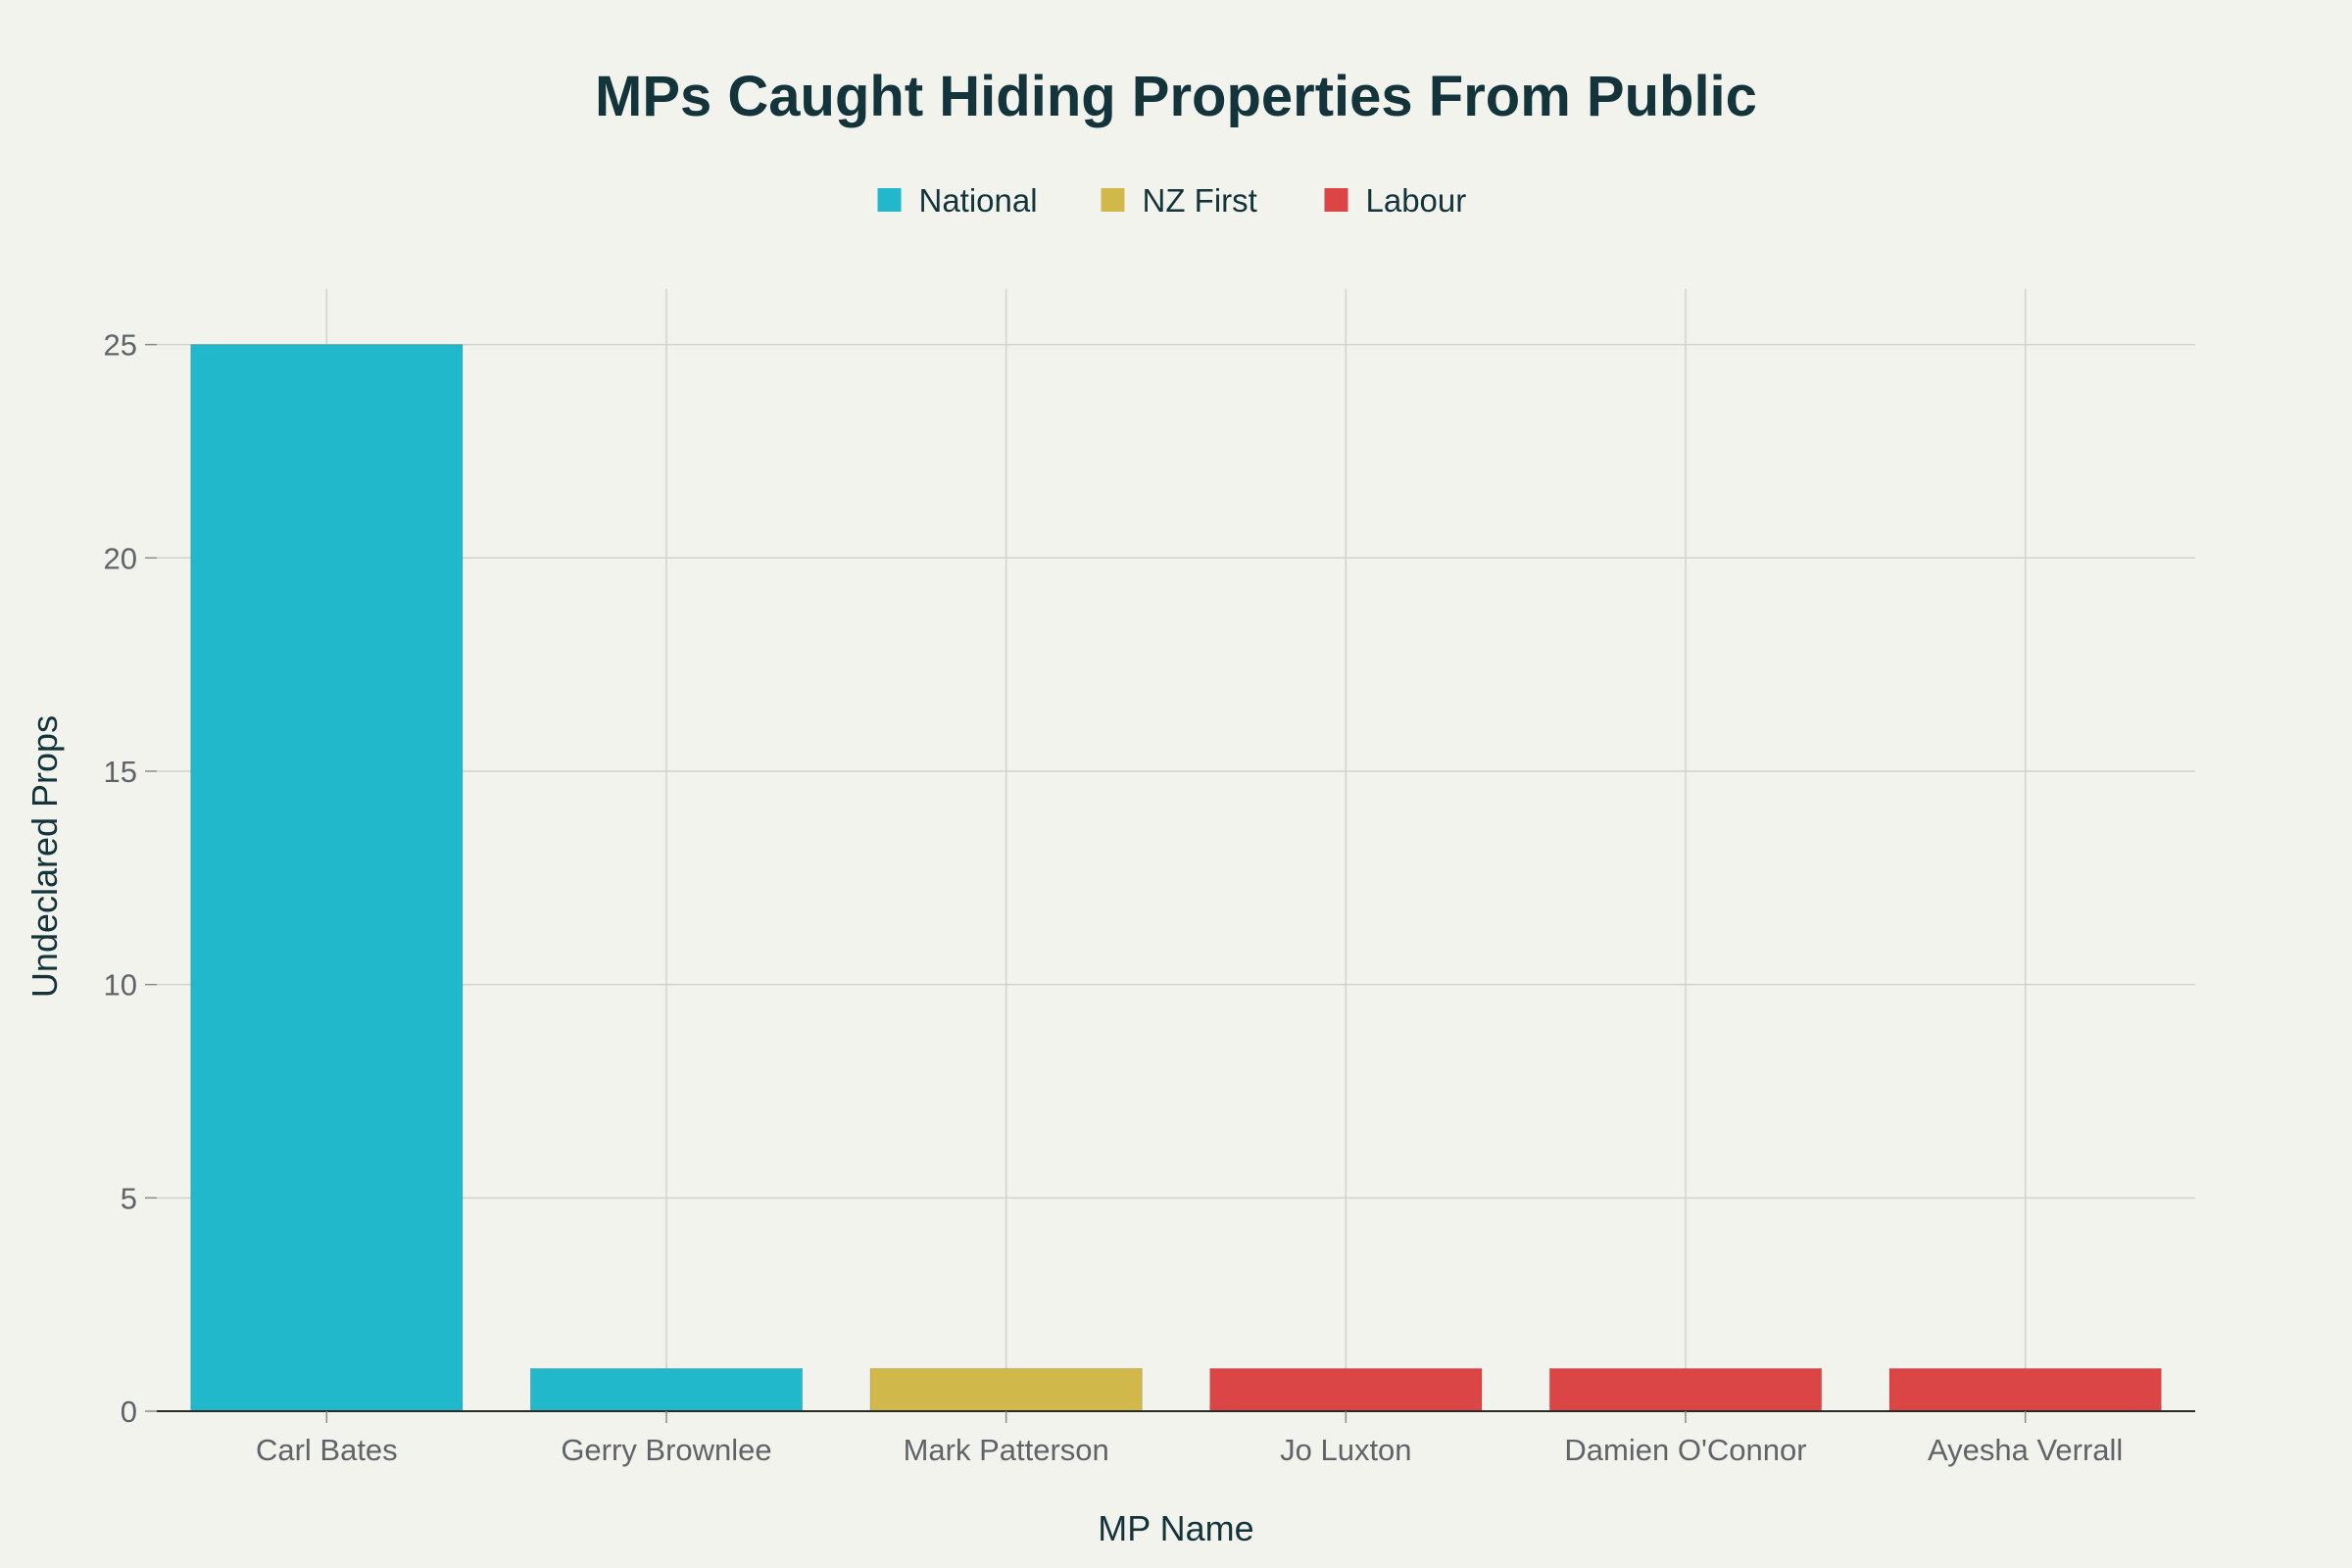  I want to click on legend-item: National, so click(957, 200).